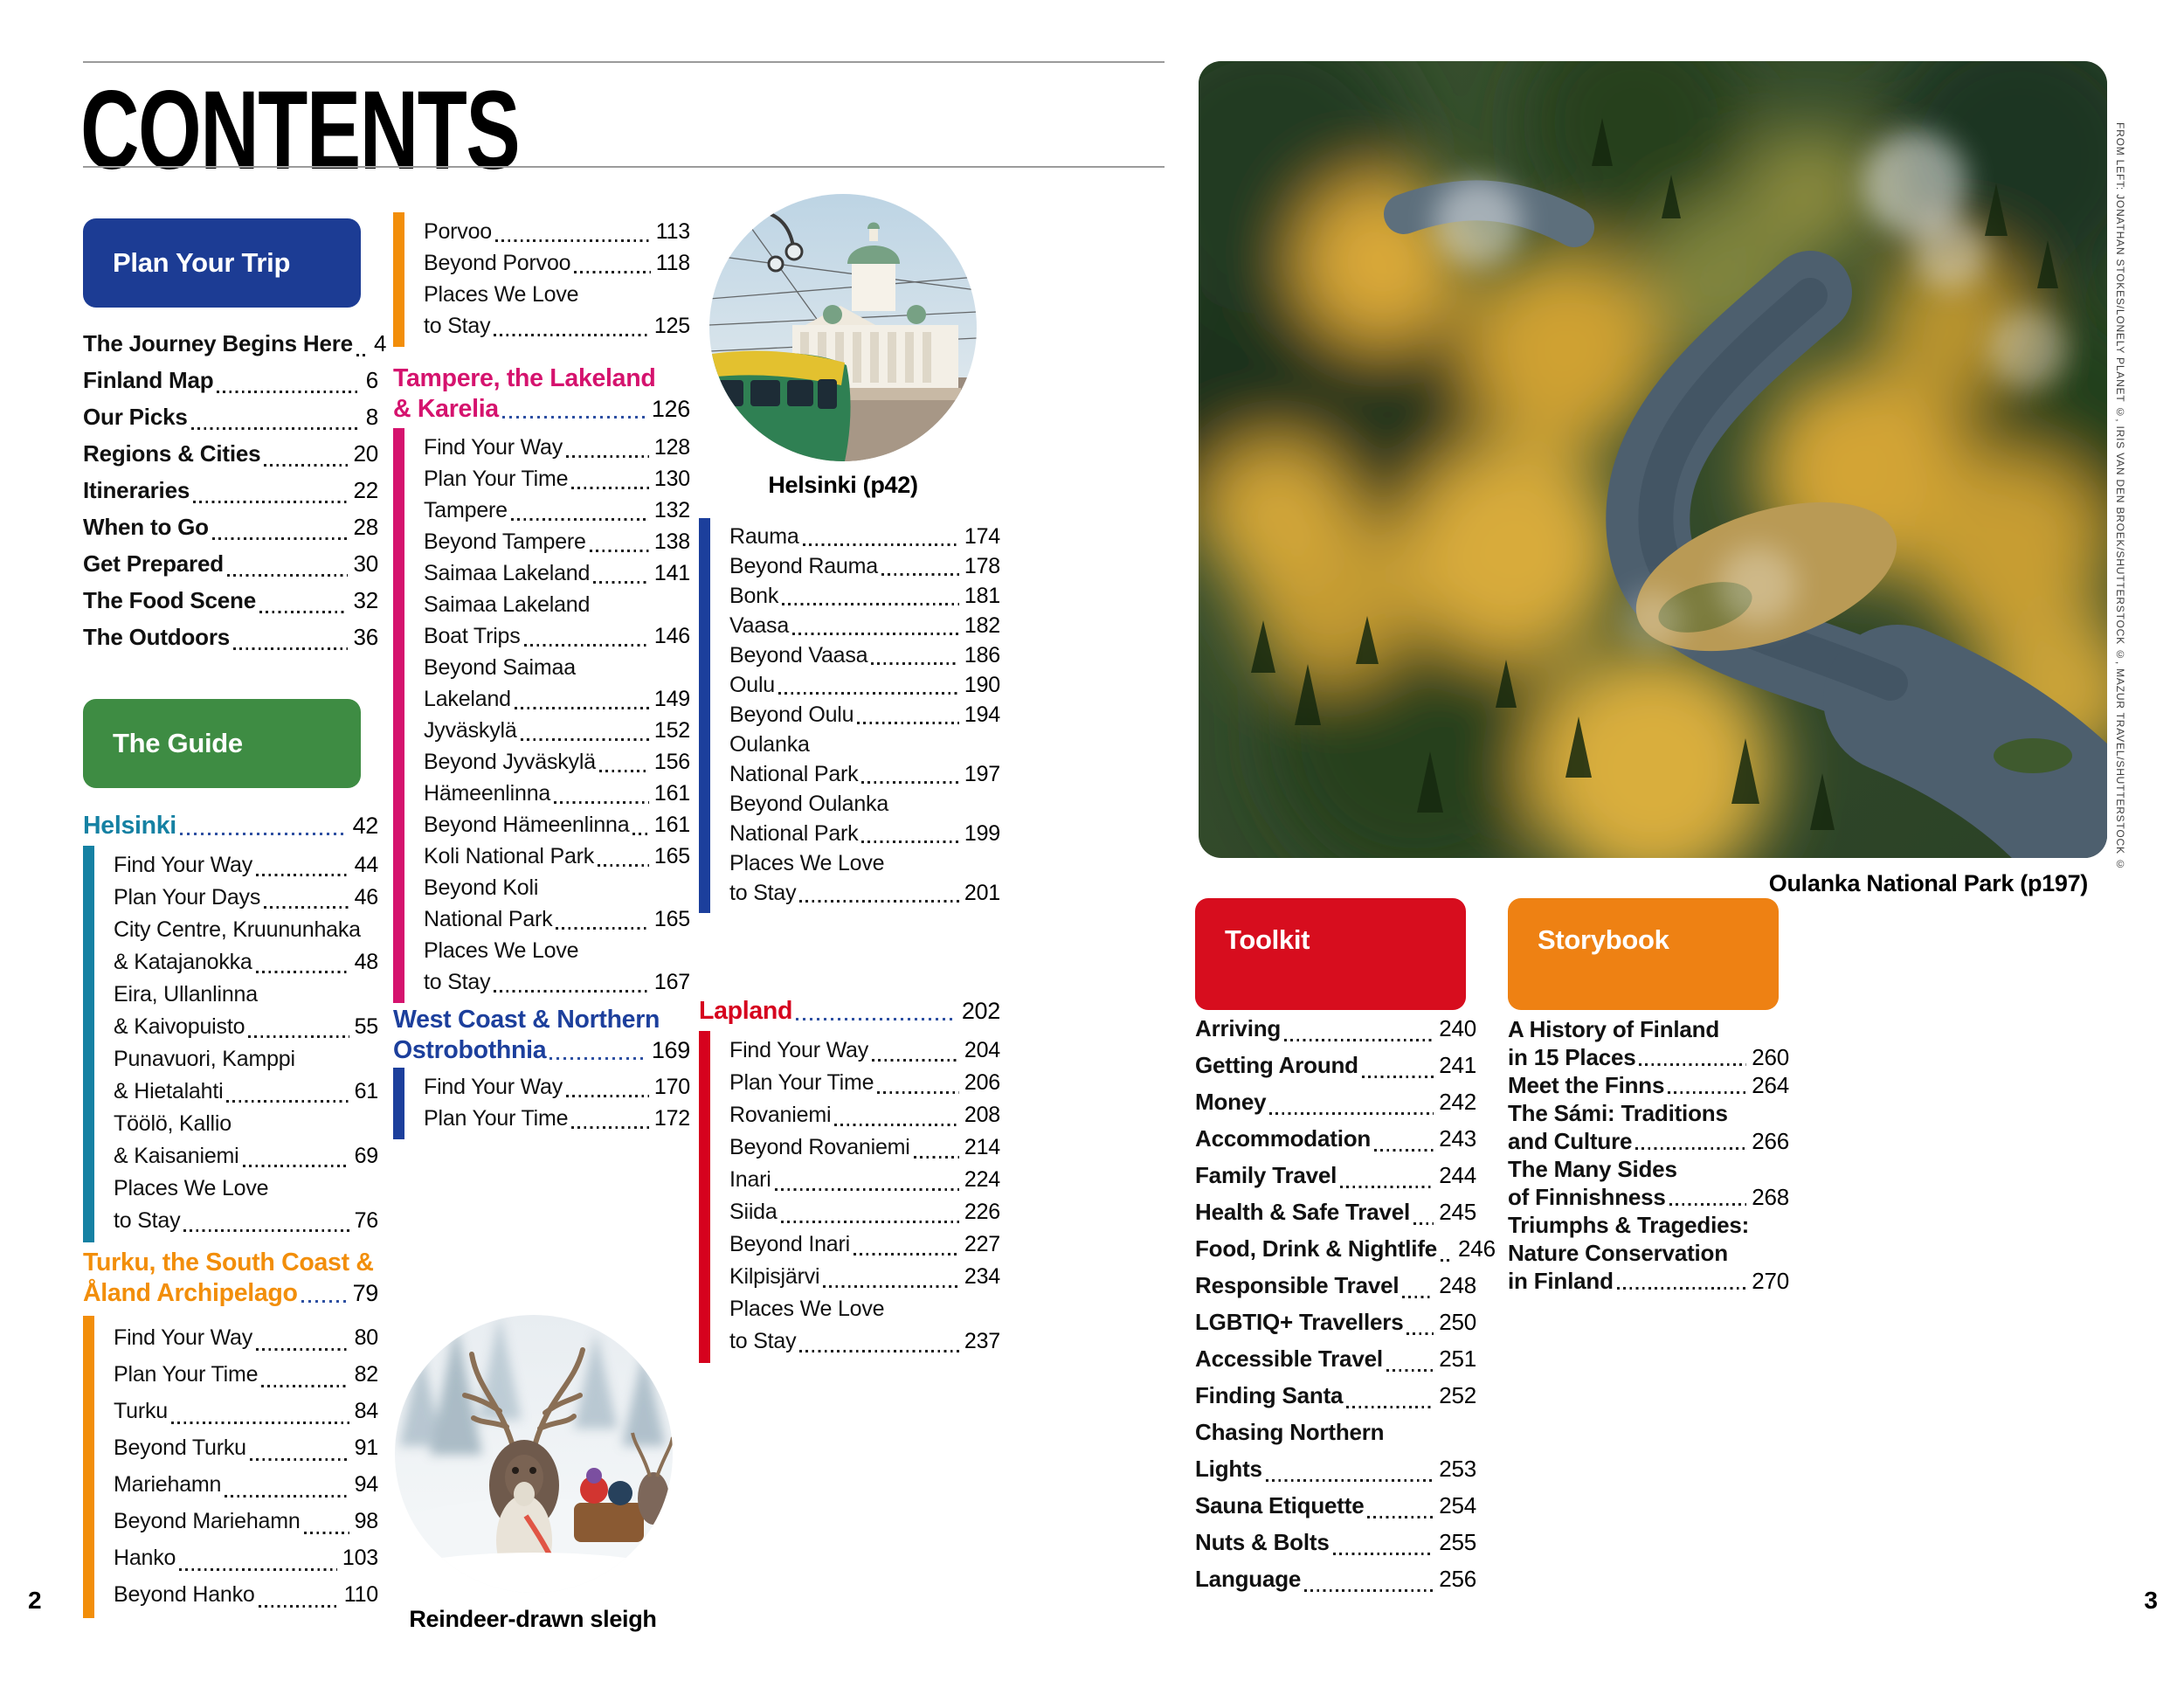 The width and height of the screenshot is (2184, 1681). Describe the element at coordinates (1316, 1249) in the screenshot. I see `entry-label: Food, Drink & Nightlife` at that location.